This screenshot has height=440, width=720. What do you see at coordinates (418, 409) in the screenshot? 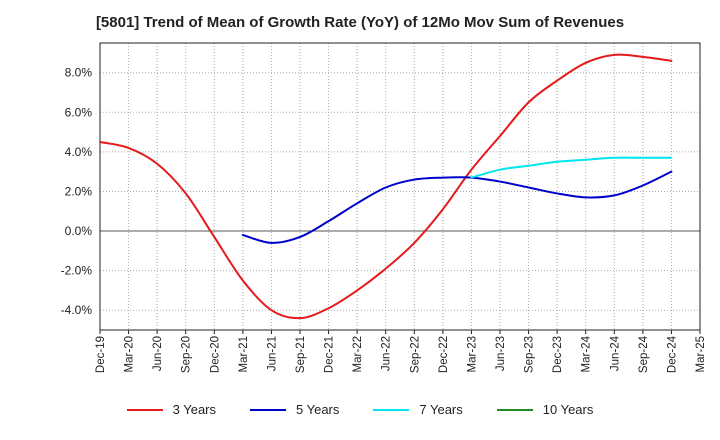
I see `legend-item-7-years: 7 Years` at bounding box center [418, 409].